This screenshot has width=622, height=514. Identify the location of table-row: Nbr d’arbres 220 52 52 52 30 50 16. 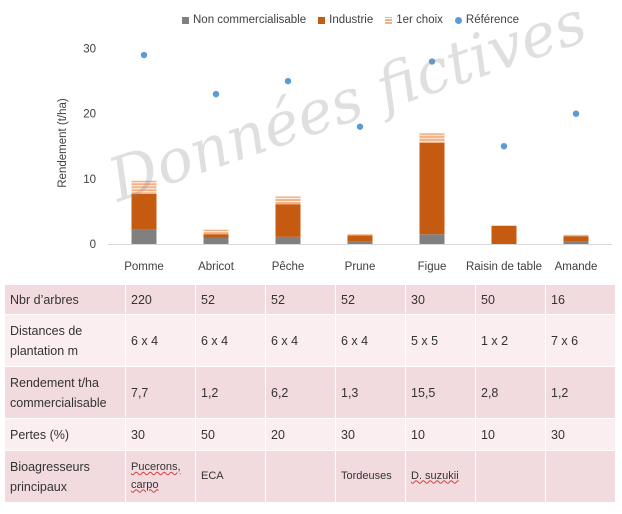
(310, 299).